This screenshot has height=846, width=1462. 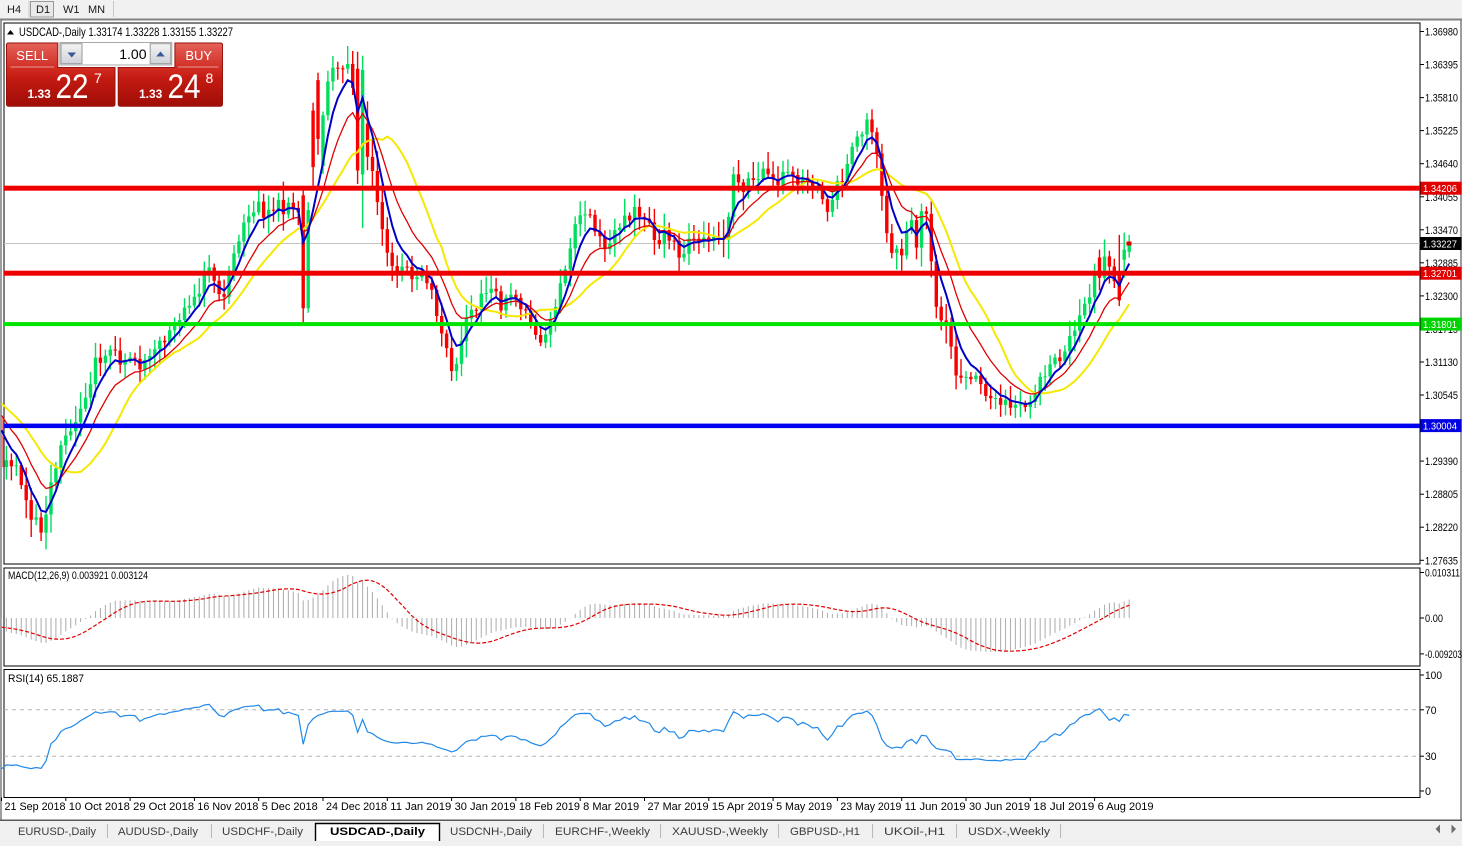 I want to click on svg-text: EURUSD-,Daily, so click(x=57, y=832).